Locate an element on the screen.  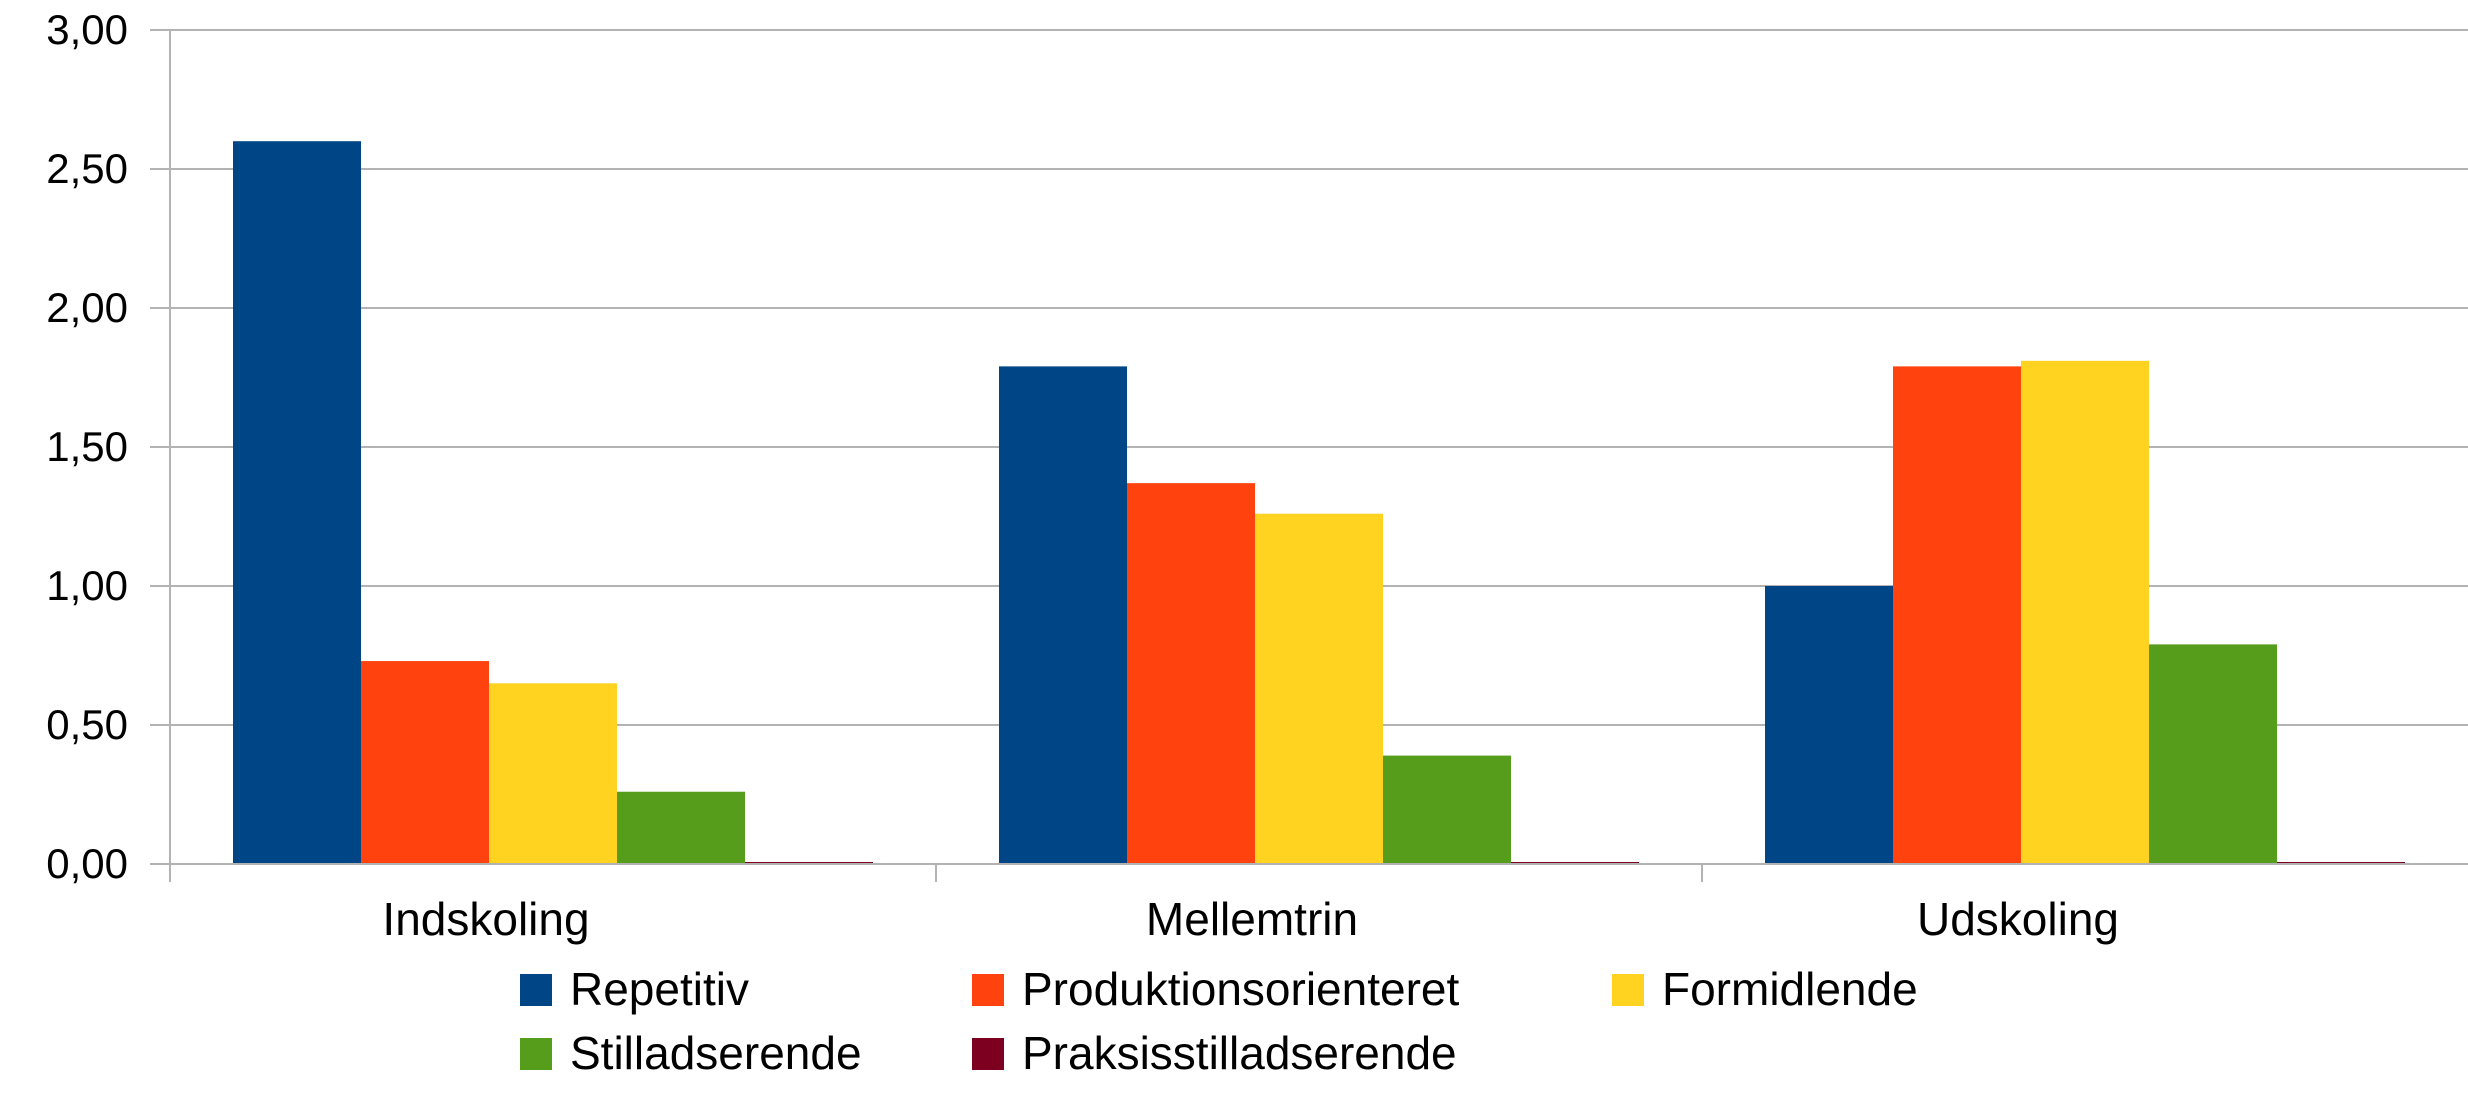
bar-produktionsorienteret-indskoling is located at coordinates (425, 762).